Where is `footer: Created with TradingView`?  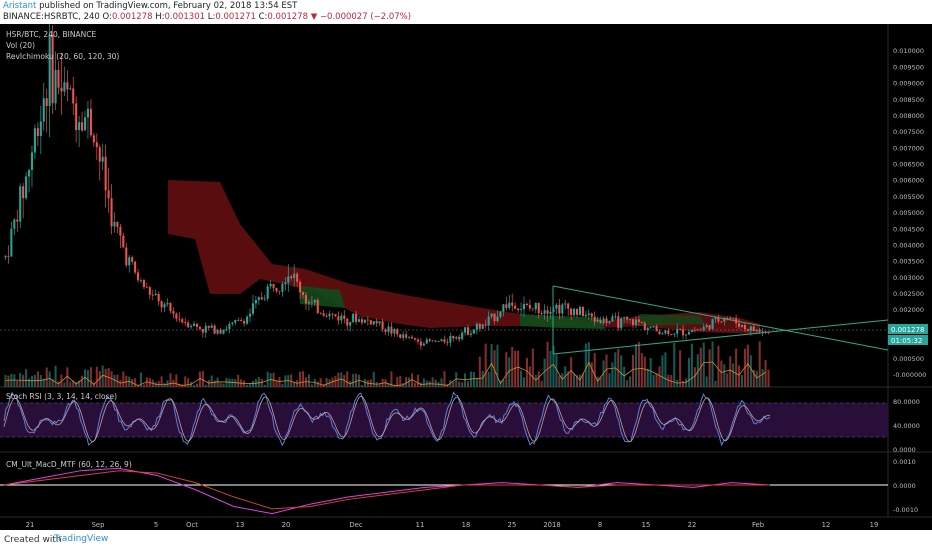 footer: Created with TradingView is located at coordinates (466, 540).